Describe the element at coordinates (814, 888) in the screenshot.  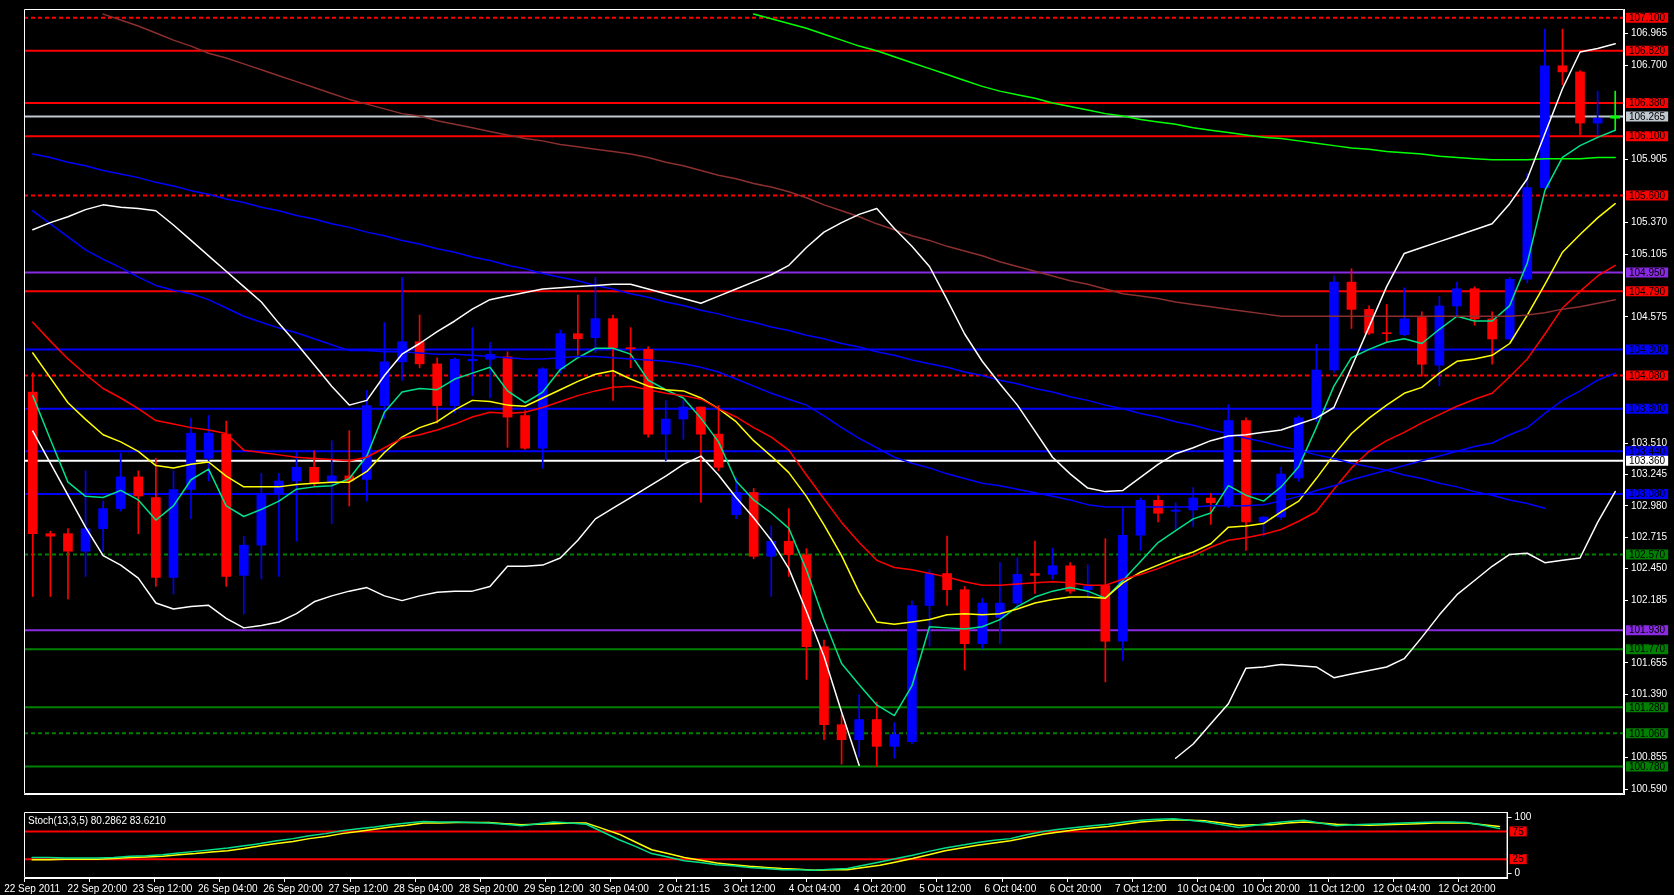
I see `x-tick-label: 4 Oct 04:00` at that location.